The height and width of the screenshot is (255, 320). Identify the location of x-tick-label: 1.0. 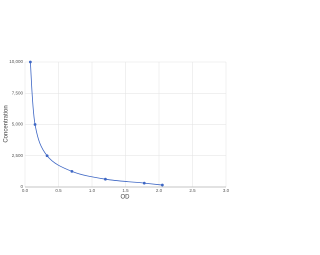
(92, 190).